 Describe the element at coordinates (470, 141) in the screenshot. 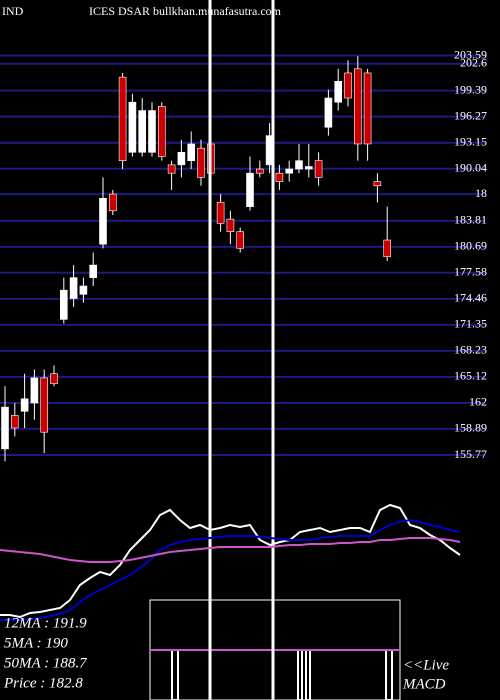

I see `y-tick-label: 193.15` at that location.